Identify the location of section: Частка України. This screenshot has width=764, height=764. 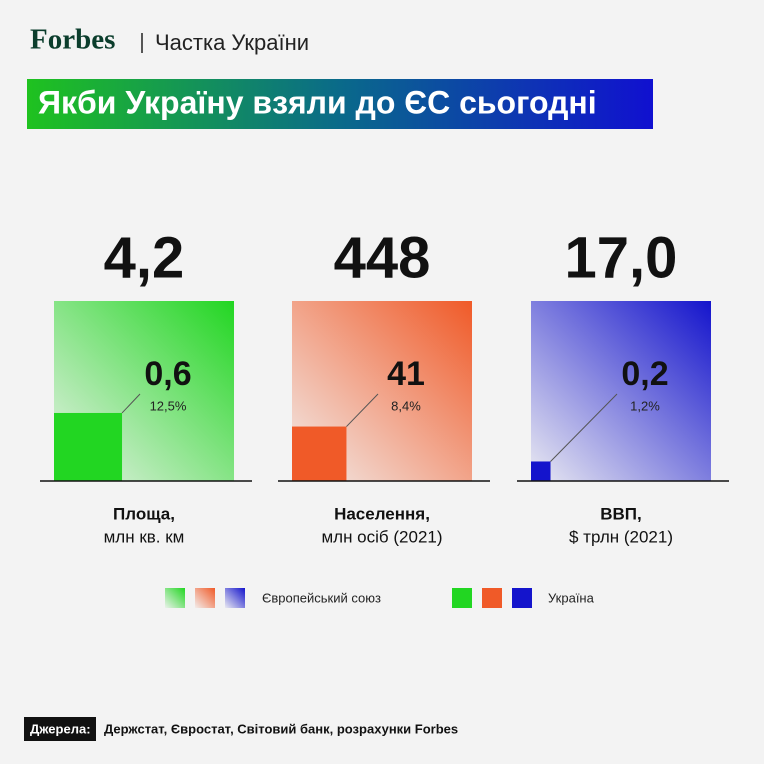
(232, 42).